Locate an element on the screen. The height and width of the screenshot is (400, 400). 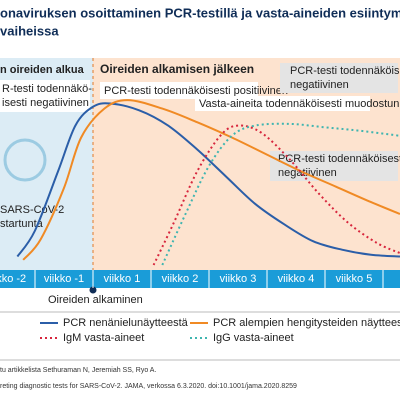
annotation: isesti negatiivinen is located at coordinates (45, 103).